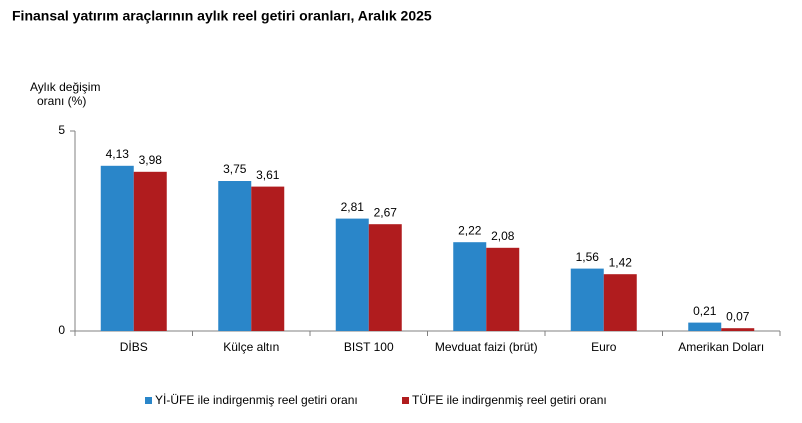 This screenshot has height=423, width=802. Describe the element at coordinates (151, 160) in the screenshot. I see `value-label: 3,98` at that location.